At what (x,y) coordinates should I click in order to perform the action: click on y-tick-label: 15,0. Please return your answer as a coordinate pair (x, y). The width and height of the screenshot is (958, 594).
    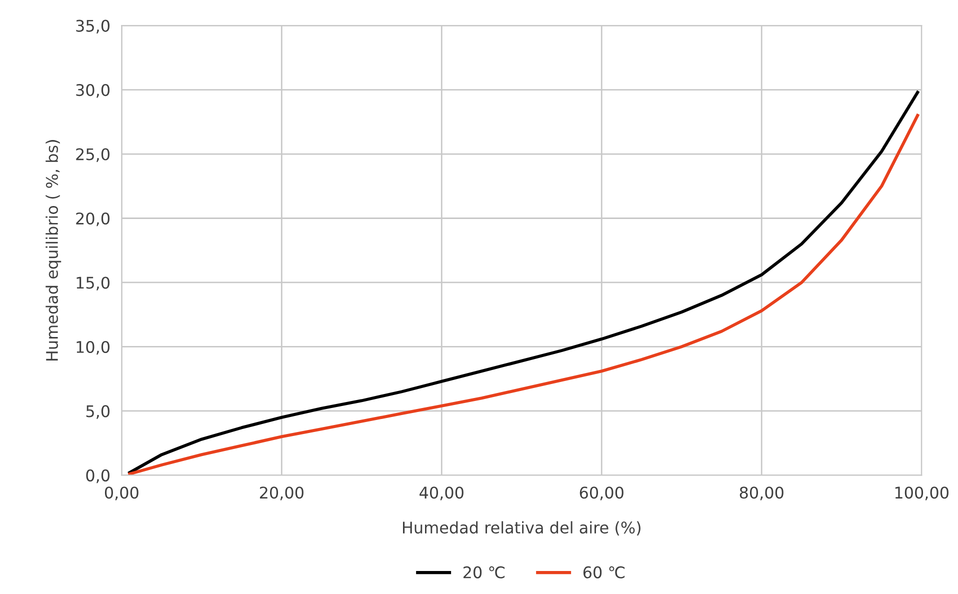
    Looking at the image, I should click on (93, 283).